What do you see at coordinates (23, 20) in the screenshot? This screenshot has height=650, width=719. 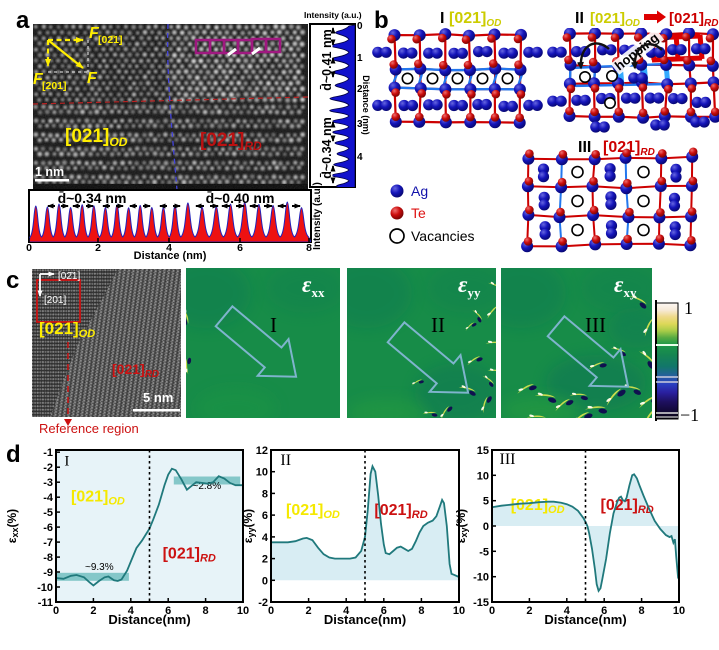 I see `svg-text: a` at bounding box center [23, 20].